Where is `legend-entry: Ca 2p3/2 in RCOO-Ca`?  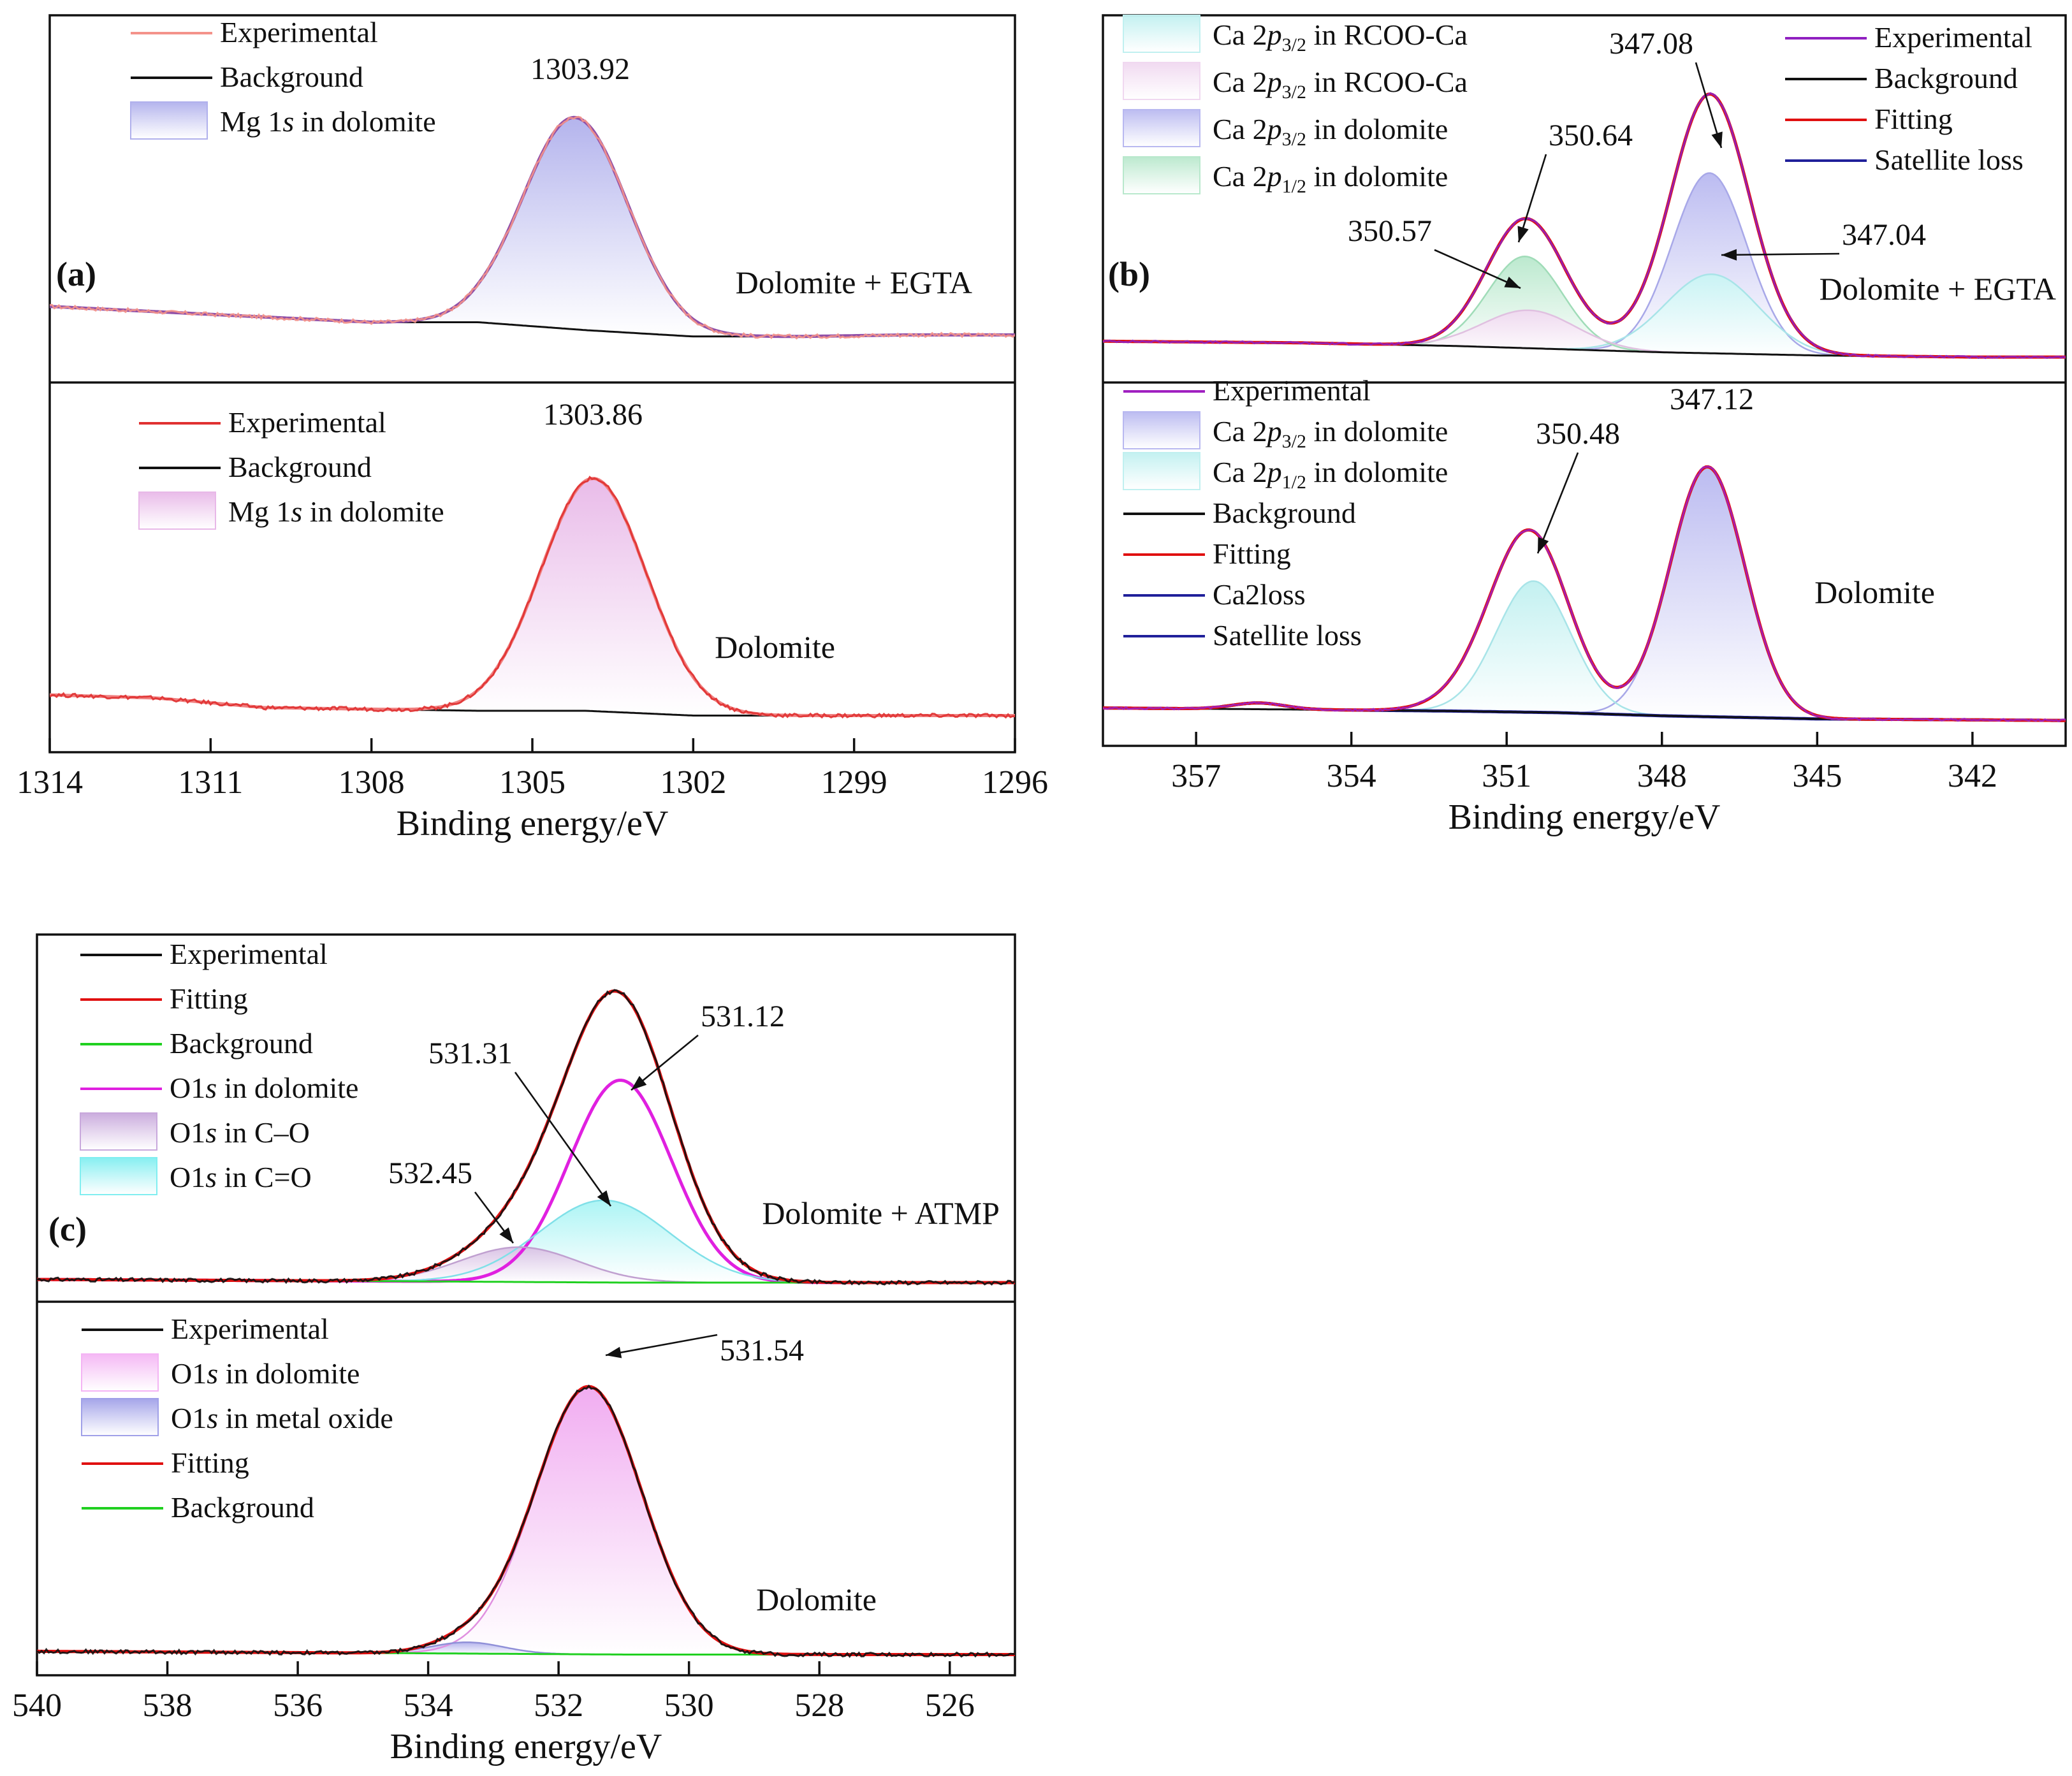
legend-entry: Ca 2p3/2 in RCOO-Ca is located at coordinates (1295, 82).